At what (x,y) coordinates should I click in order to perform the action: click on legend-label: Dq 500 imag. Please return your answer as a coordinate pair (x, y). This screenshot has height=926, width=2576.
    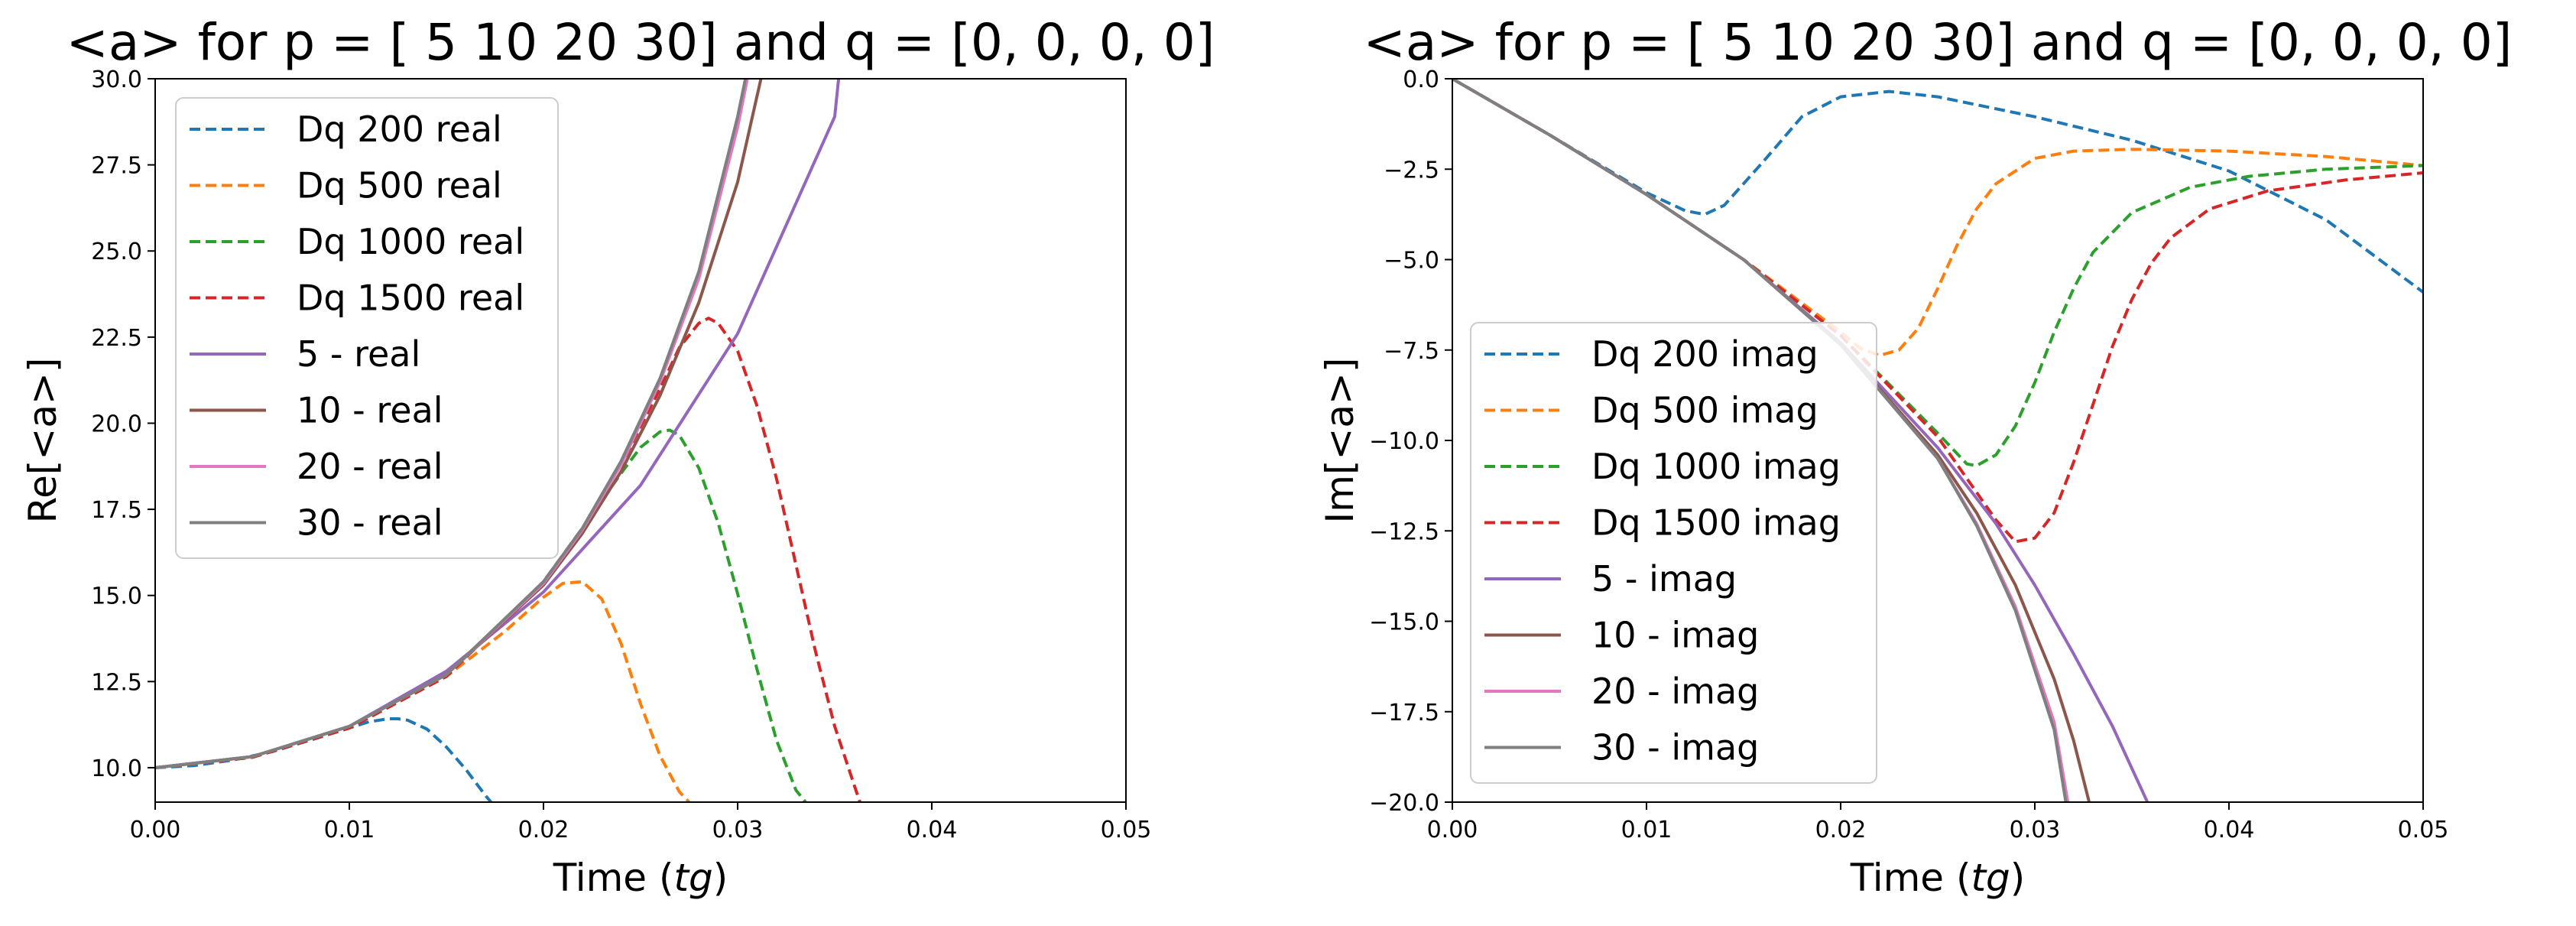
    Looking at the image, I should click on (1705, 410).